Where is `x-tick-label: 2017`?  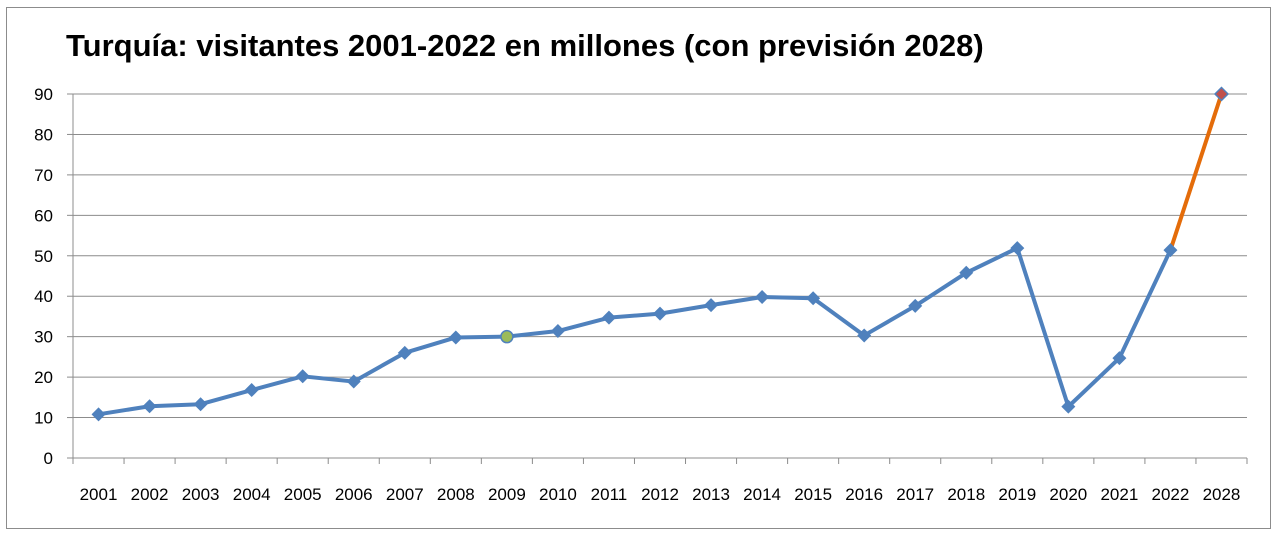
x-tick-label: 2017 is located at coordinates (915, 494).